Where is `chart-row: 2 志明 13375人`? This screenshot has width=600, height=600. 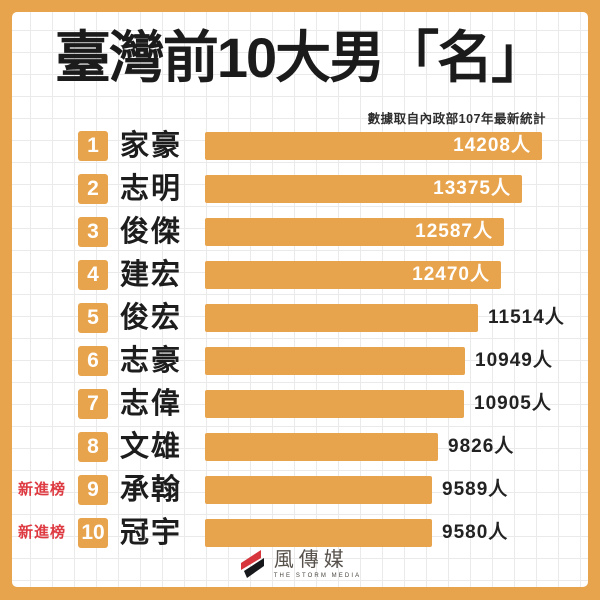
chart-row: 2 志明 13375人 is located at coordinates (300, 189).